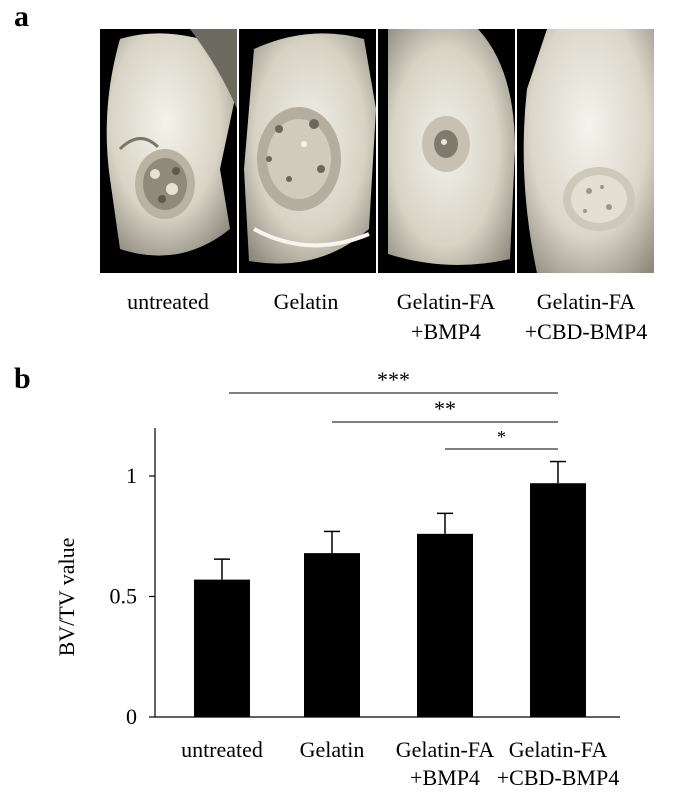  Describe the element at coordinates (558, 777) in the screenshot. I see `x-tick-label: +CBD-BMP4` at that location.